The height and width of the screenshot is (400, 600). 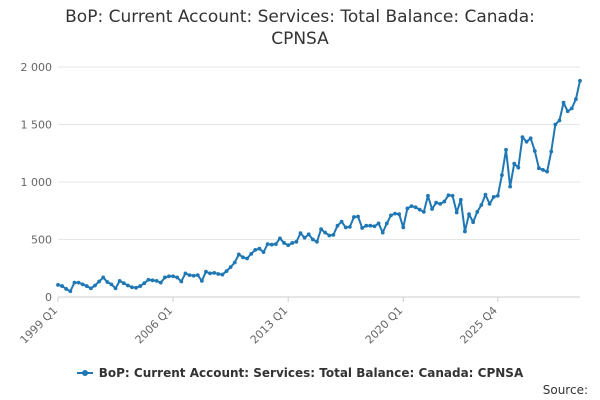 What do you see at coordinates (384, 325) in the screenshot?
I see `x-tick-label: 2020 Q1` at bounding box center [384, 325].